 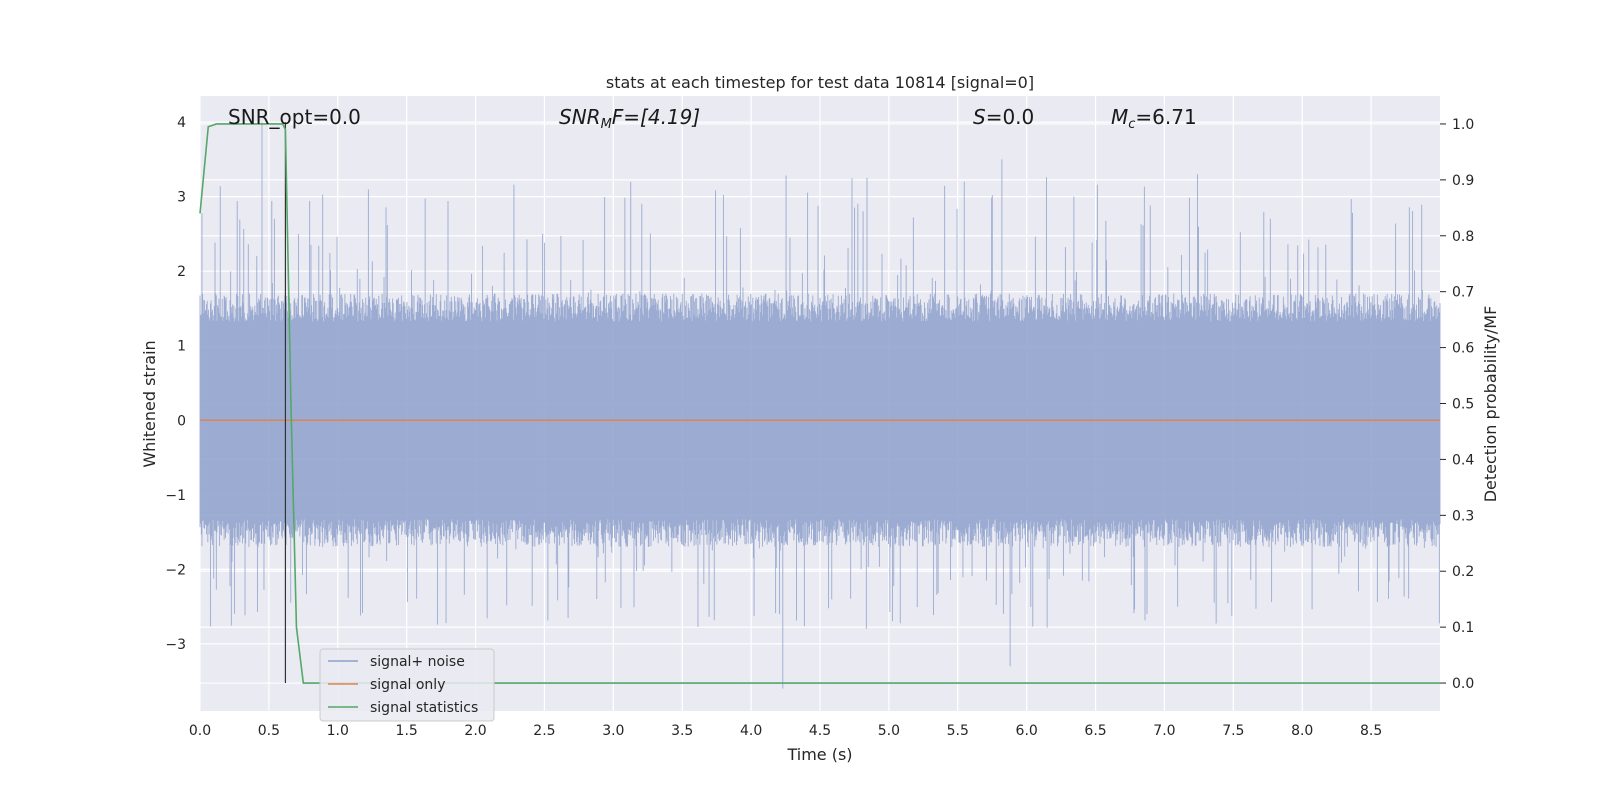 What do you see at coordinates (1463, 293) in the screenshot?
I see `y-tick-label-right: 0.7` at bounding box center [1463, 293].